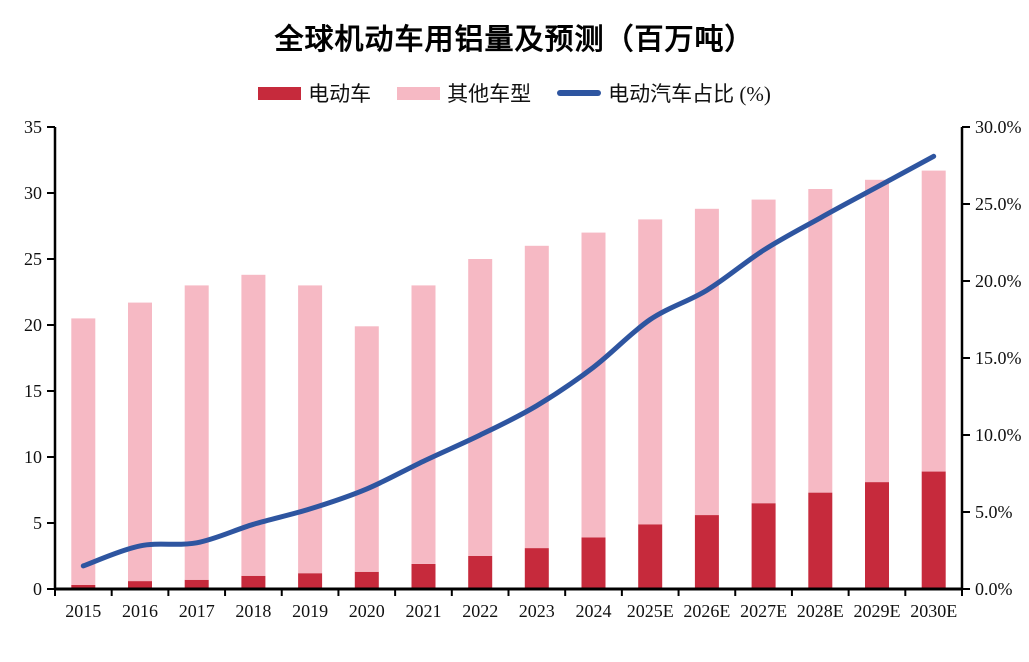  What do you see at coordinates (33, 325) in the screenshot?
I see `left-axis-tick-label: 20` at bounding box center [33, 325].